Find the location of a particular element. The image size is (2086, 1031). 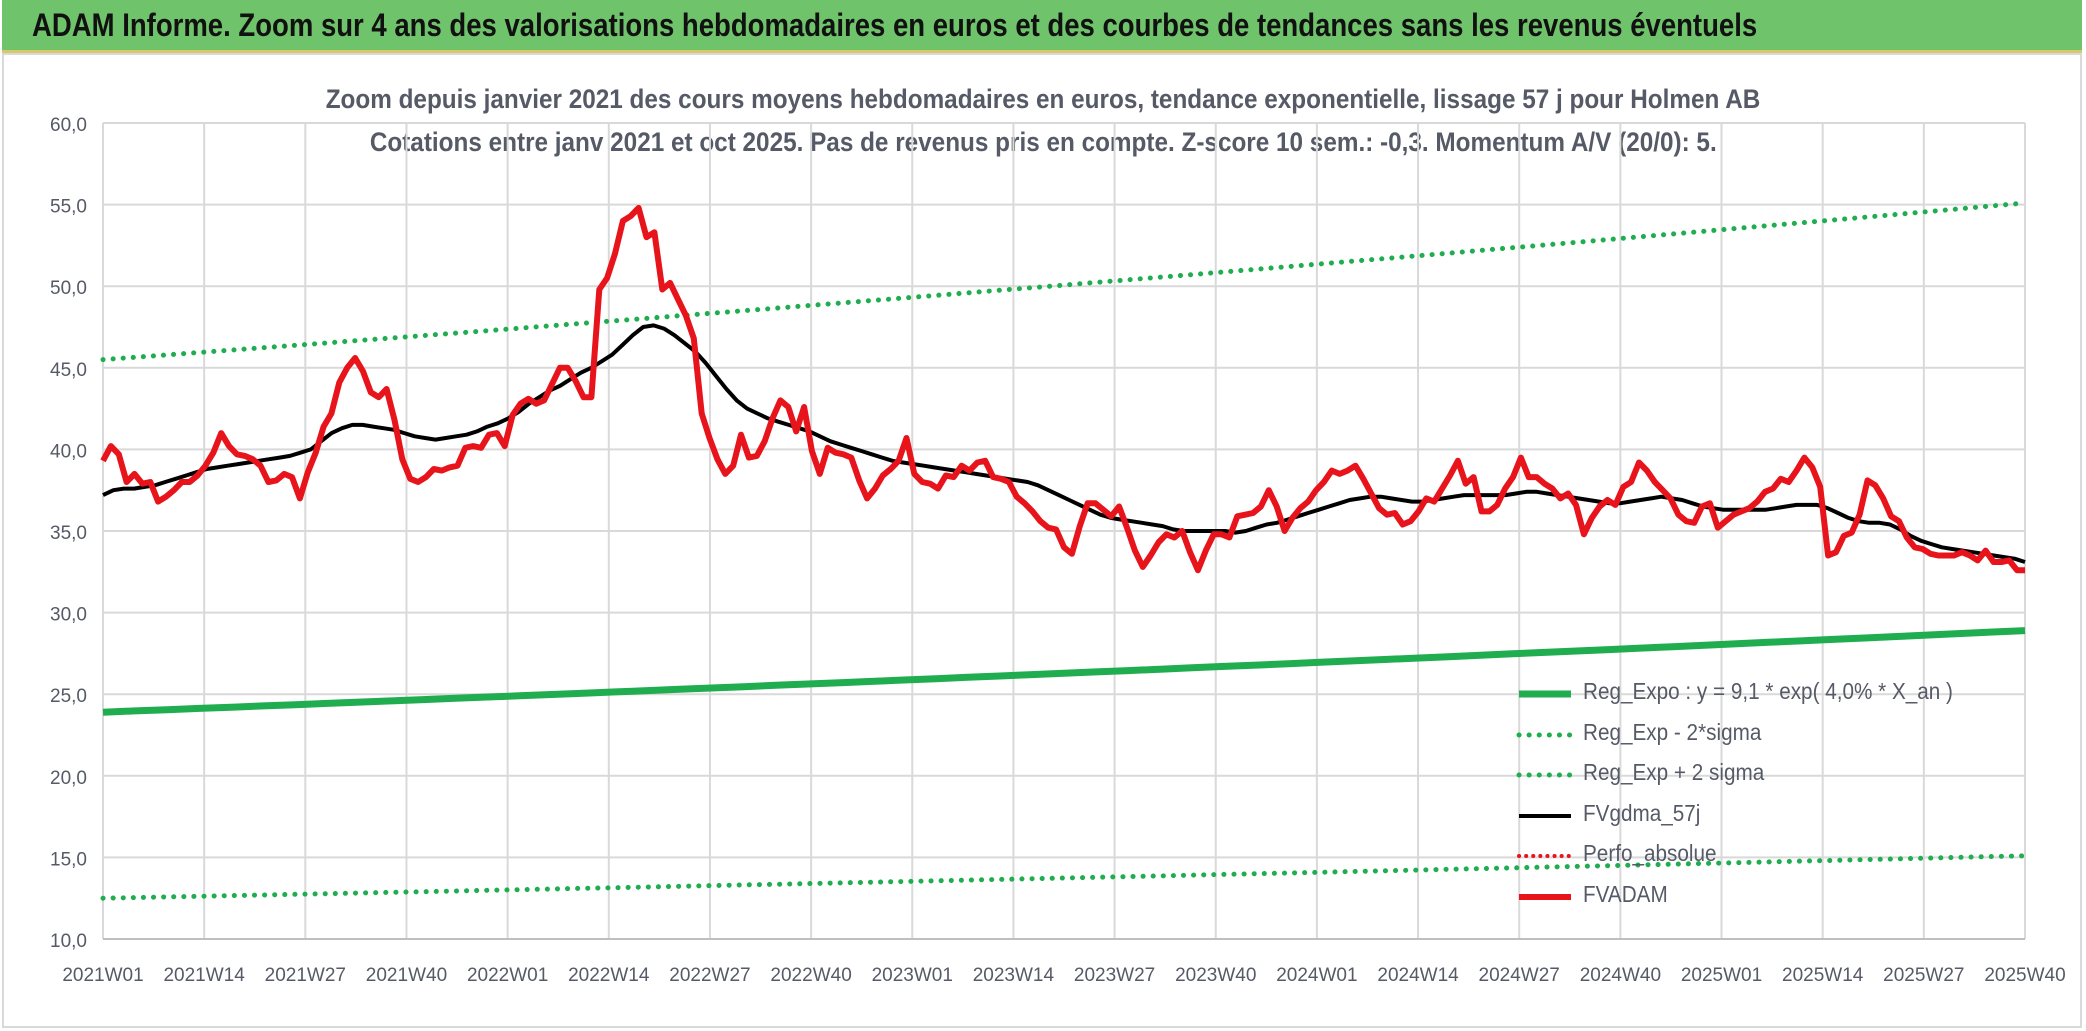

x-tick-label: 2023W14 is located at coordinates (1014, 975).